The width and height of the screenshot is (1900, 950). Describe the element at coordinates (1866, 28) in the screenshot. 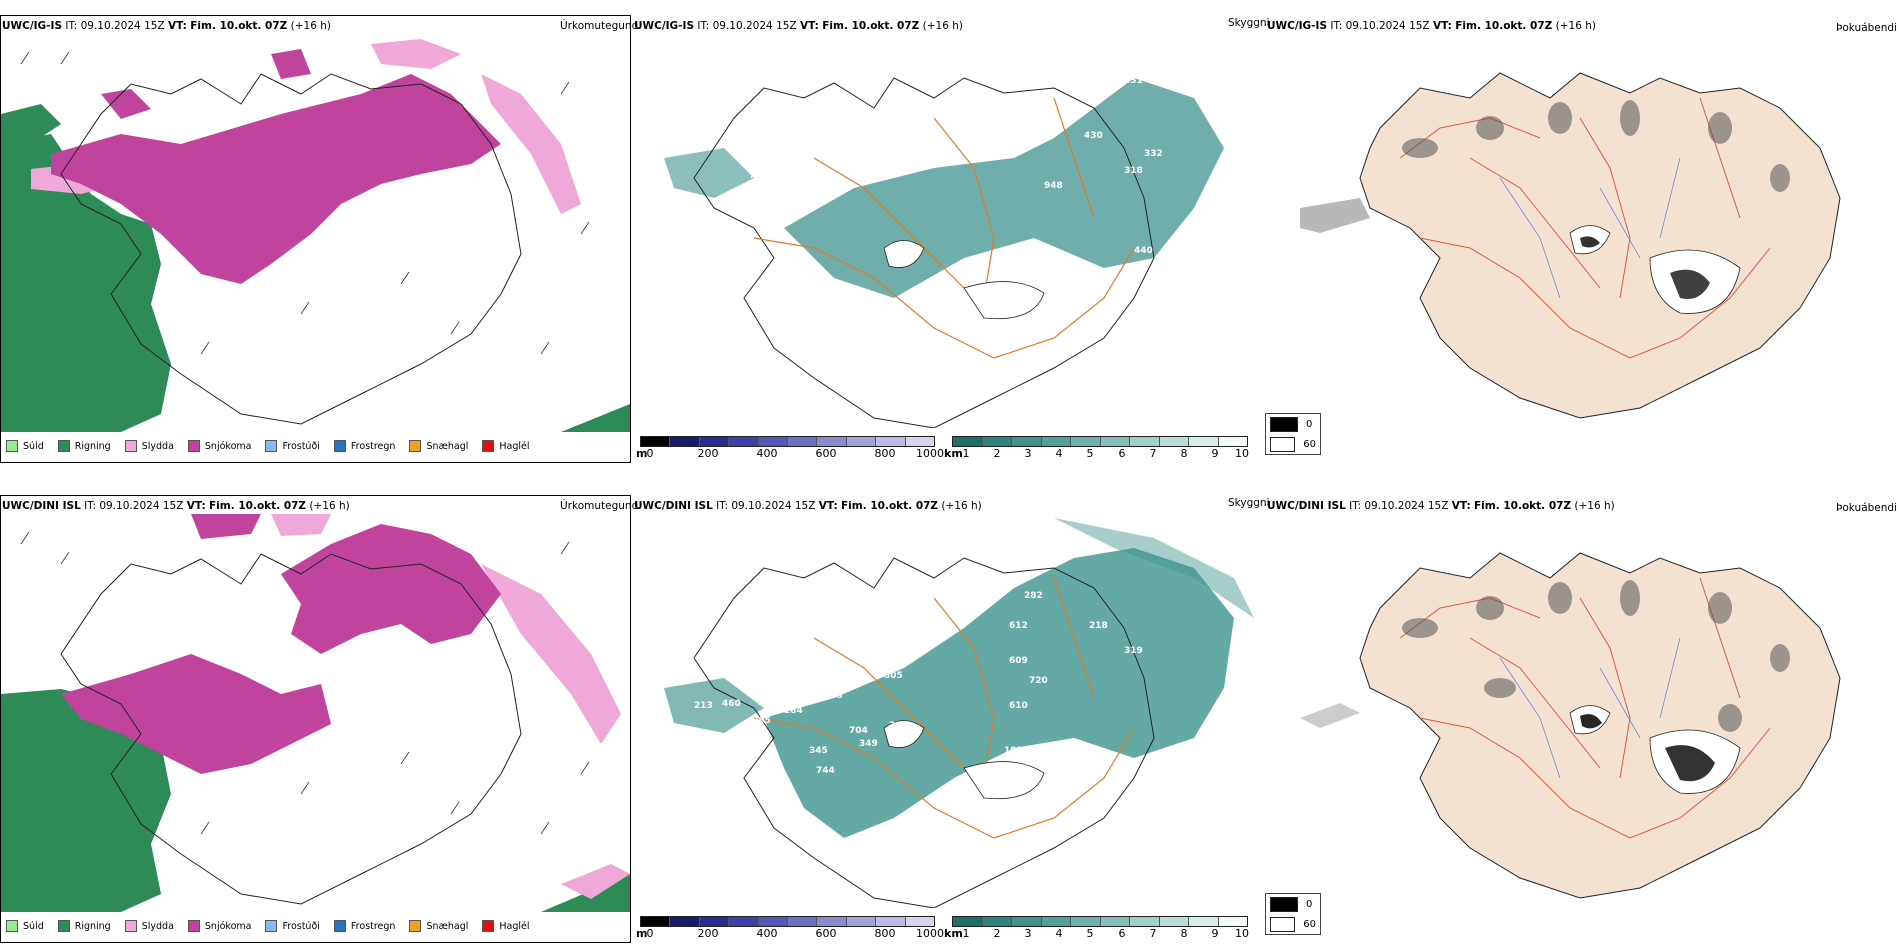

I see `fog-index-label-1: Þokuábendi` at that location.